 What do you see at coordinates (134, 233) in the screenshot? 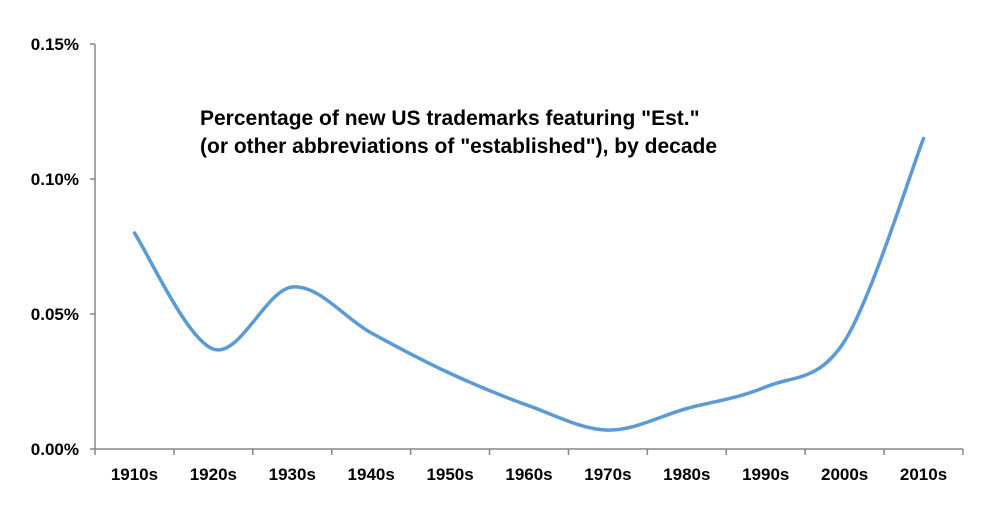
I see `data-point-1910s` at bounding box center [134, 233].